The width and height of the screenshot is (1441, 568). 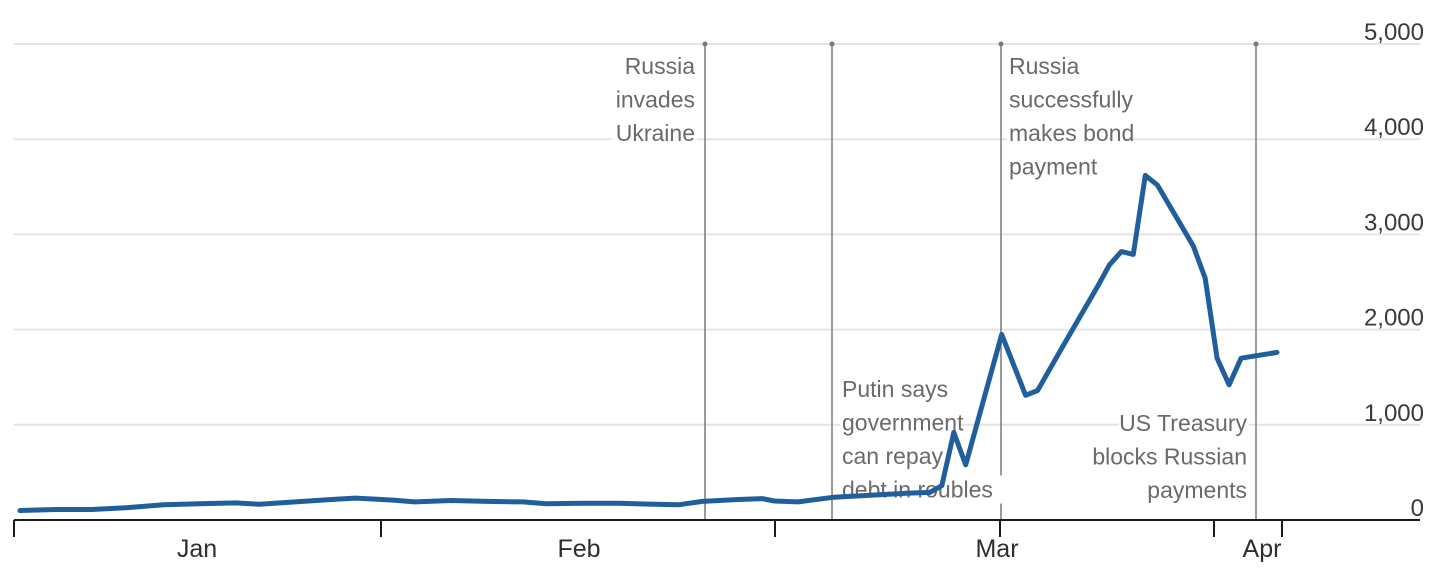 I want to click on annotation-text: Putin says, so click(x=895, y=389).